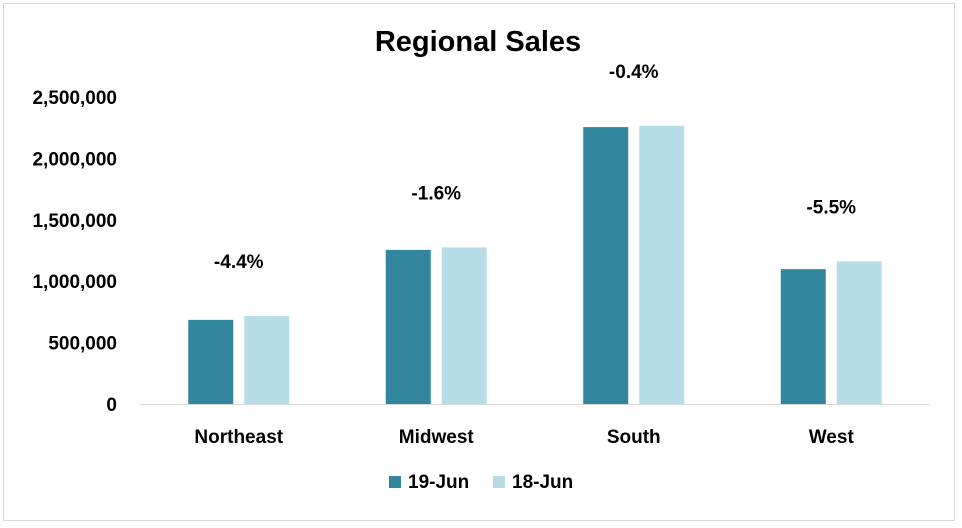 The width and height of the screenshot is (962, 528). I want to click on bar-18-jun-midwest, so click(464, 325).